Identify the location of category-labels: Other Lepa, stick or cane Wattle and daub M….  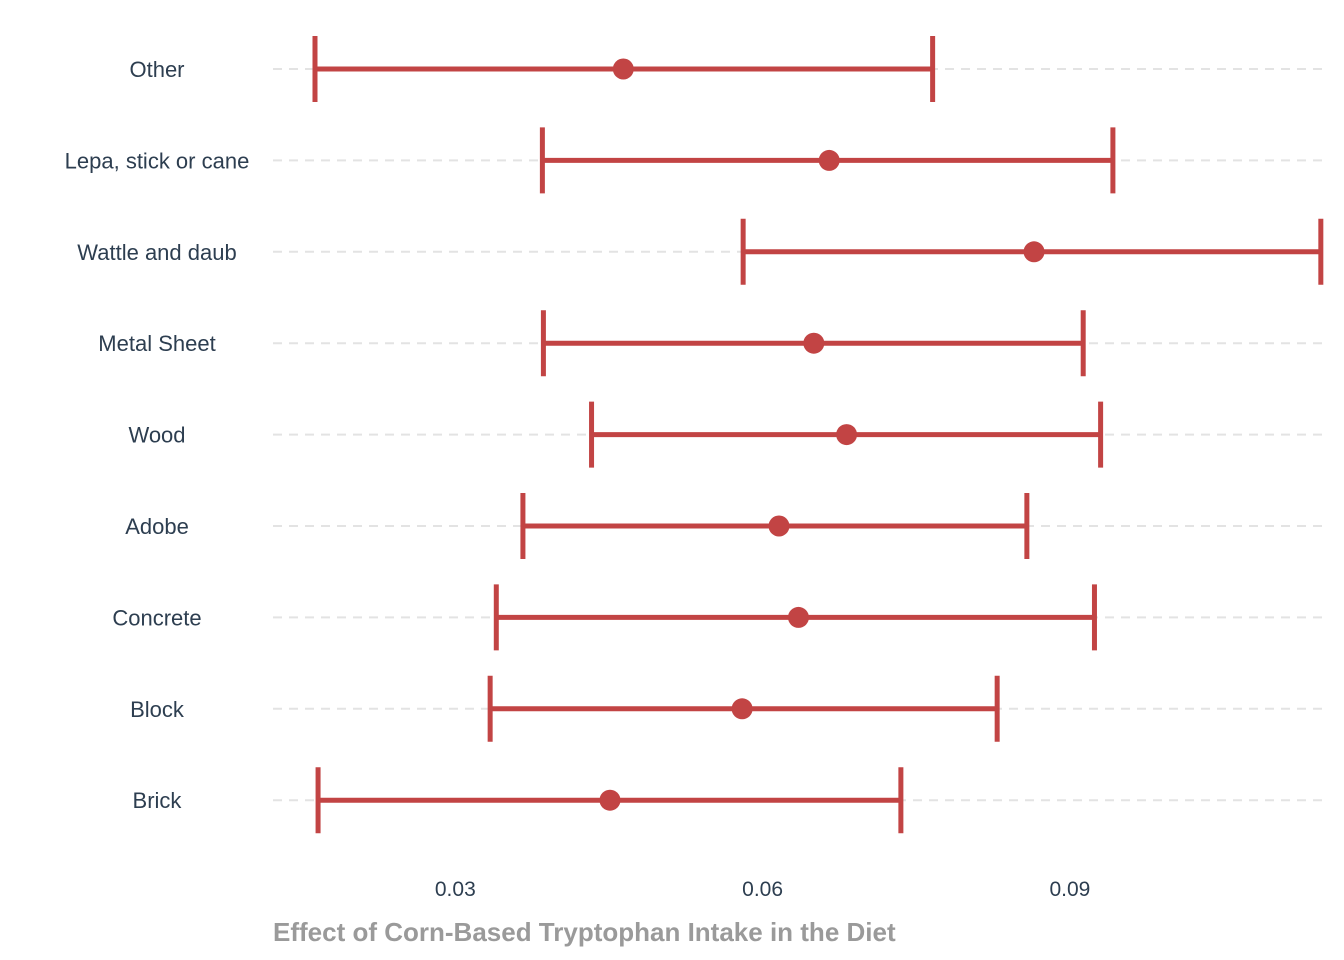
(157, 435).